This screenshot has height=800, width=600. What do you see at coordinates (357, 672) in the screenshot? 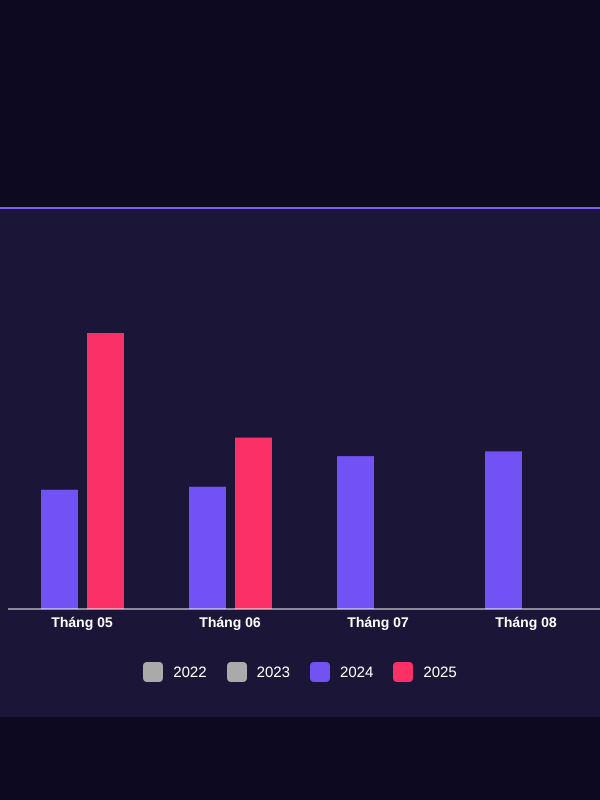
I see `legend-label: 2024` at bounding box center [357, 672].